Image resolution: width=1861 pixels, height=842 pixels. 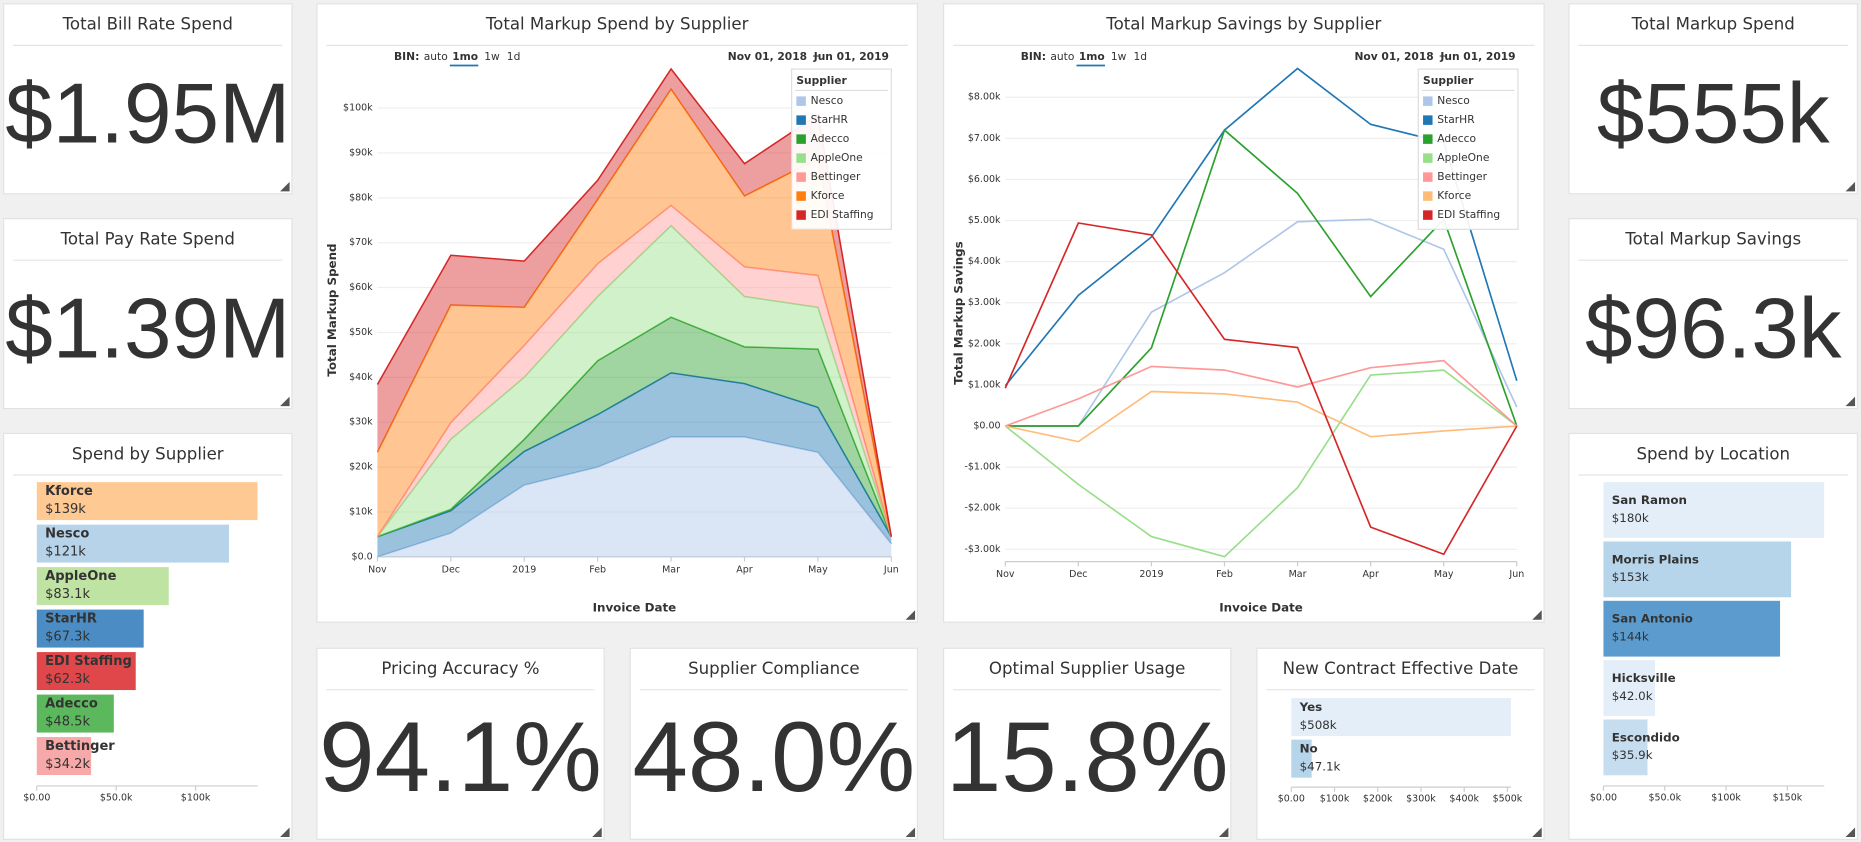 What do you see at coordinates (361, 197) in the screenshot?
I see `y-tick-label: $80k` at bounding box center [361, 197].